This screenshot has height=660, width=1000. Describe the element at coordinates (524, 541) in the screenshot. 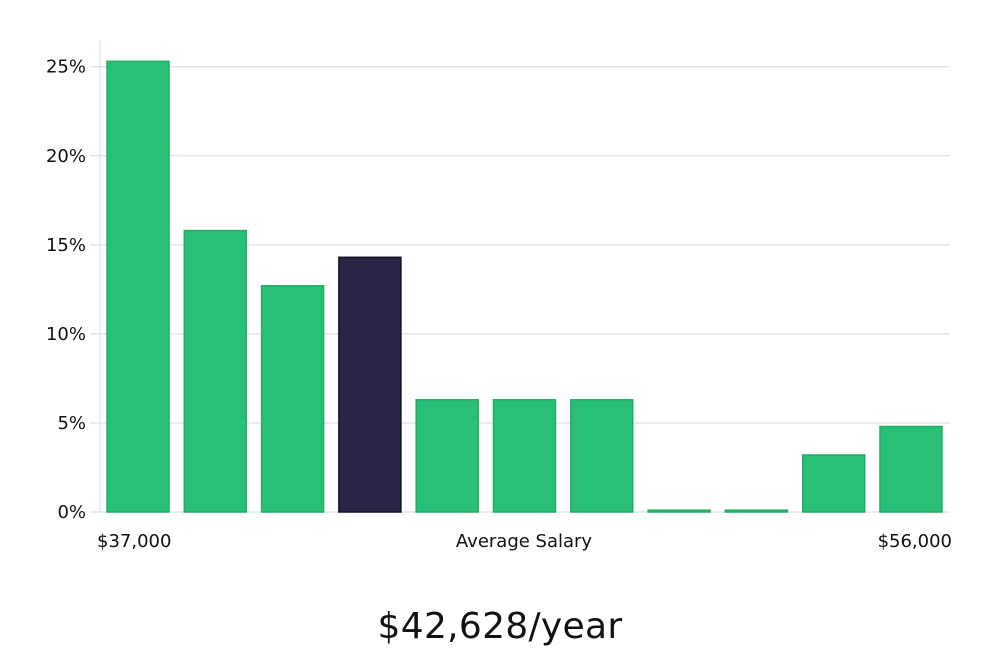

I see `x-axis-label: Average Salary` at that location.